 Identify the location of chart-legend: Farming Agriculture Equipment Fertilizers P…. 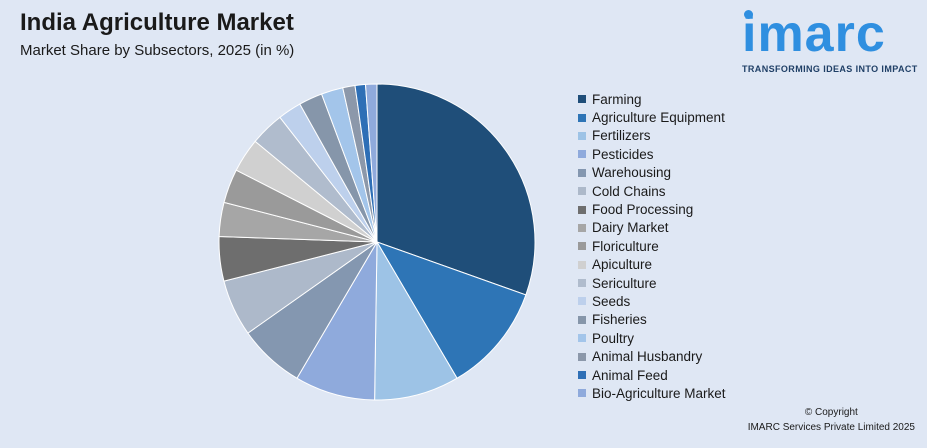
(652, 246).